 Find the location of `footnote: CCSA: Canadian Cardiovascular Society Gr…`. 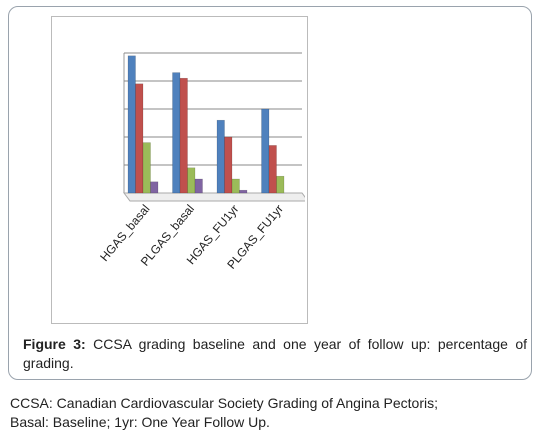

footnote: CCSA: Canadian Cardiovascular Society Gr… is located at coordinates (282, 413).